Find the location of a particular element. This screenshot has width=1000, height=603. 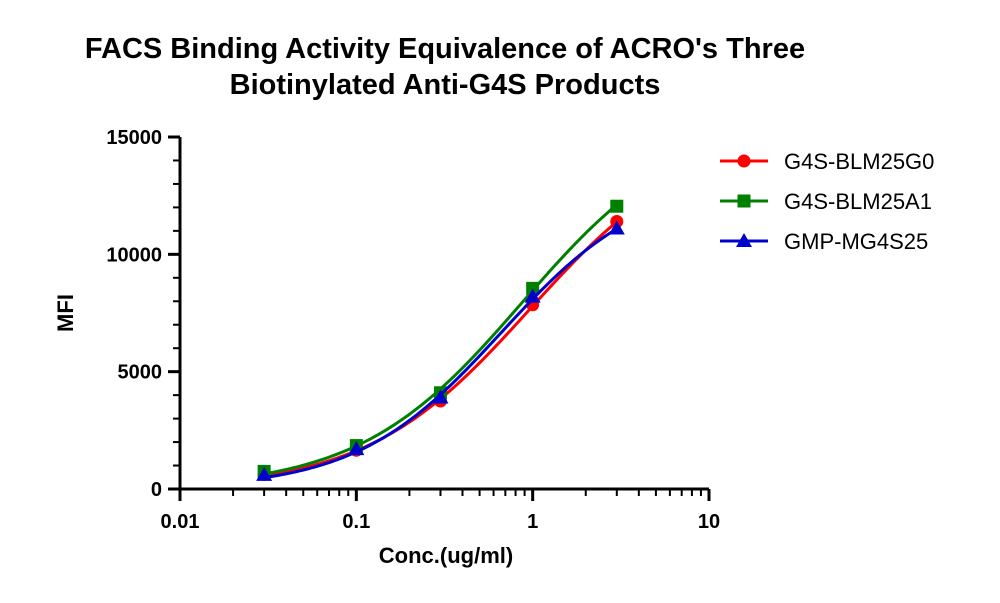

legend-item: GMP-MG4S25 is located at coordinates (824, 241).